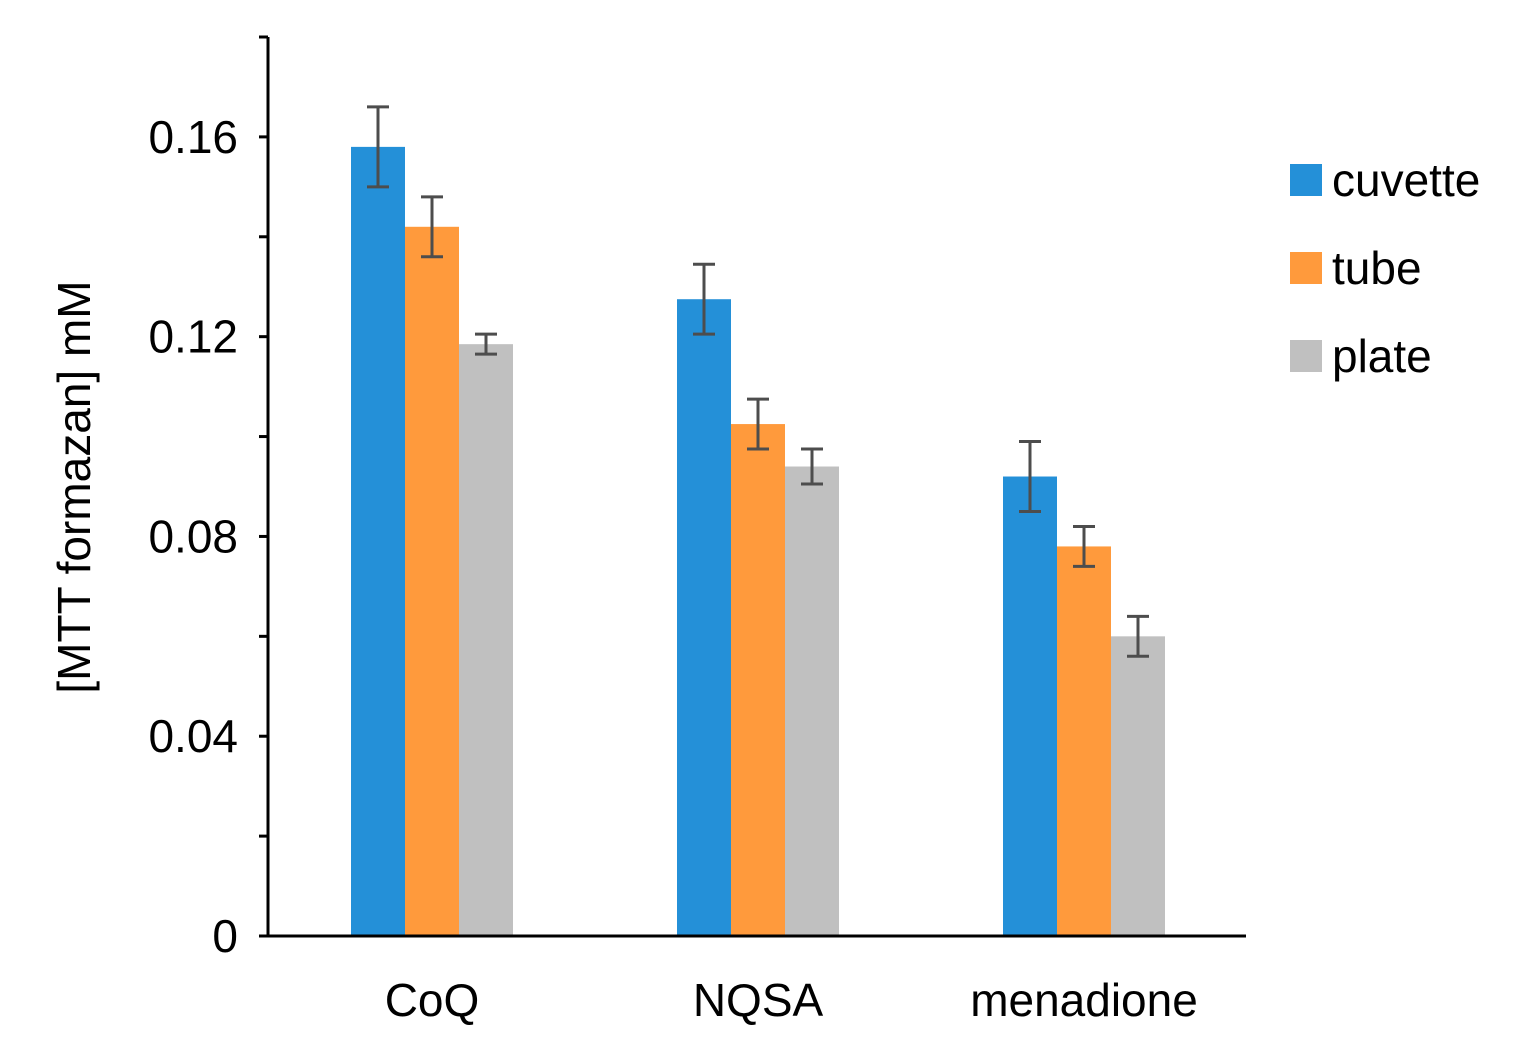  Describe the element at coordinates (1306, 180) in the screenshot. I see `legend-swatch-cuvette` at that location.